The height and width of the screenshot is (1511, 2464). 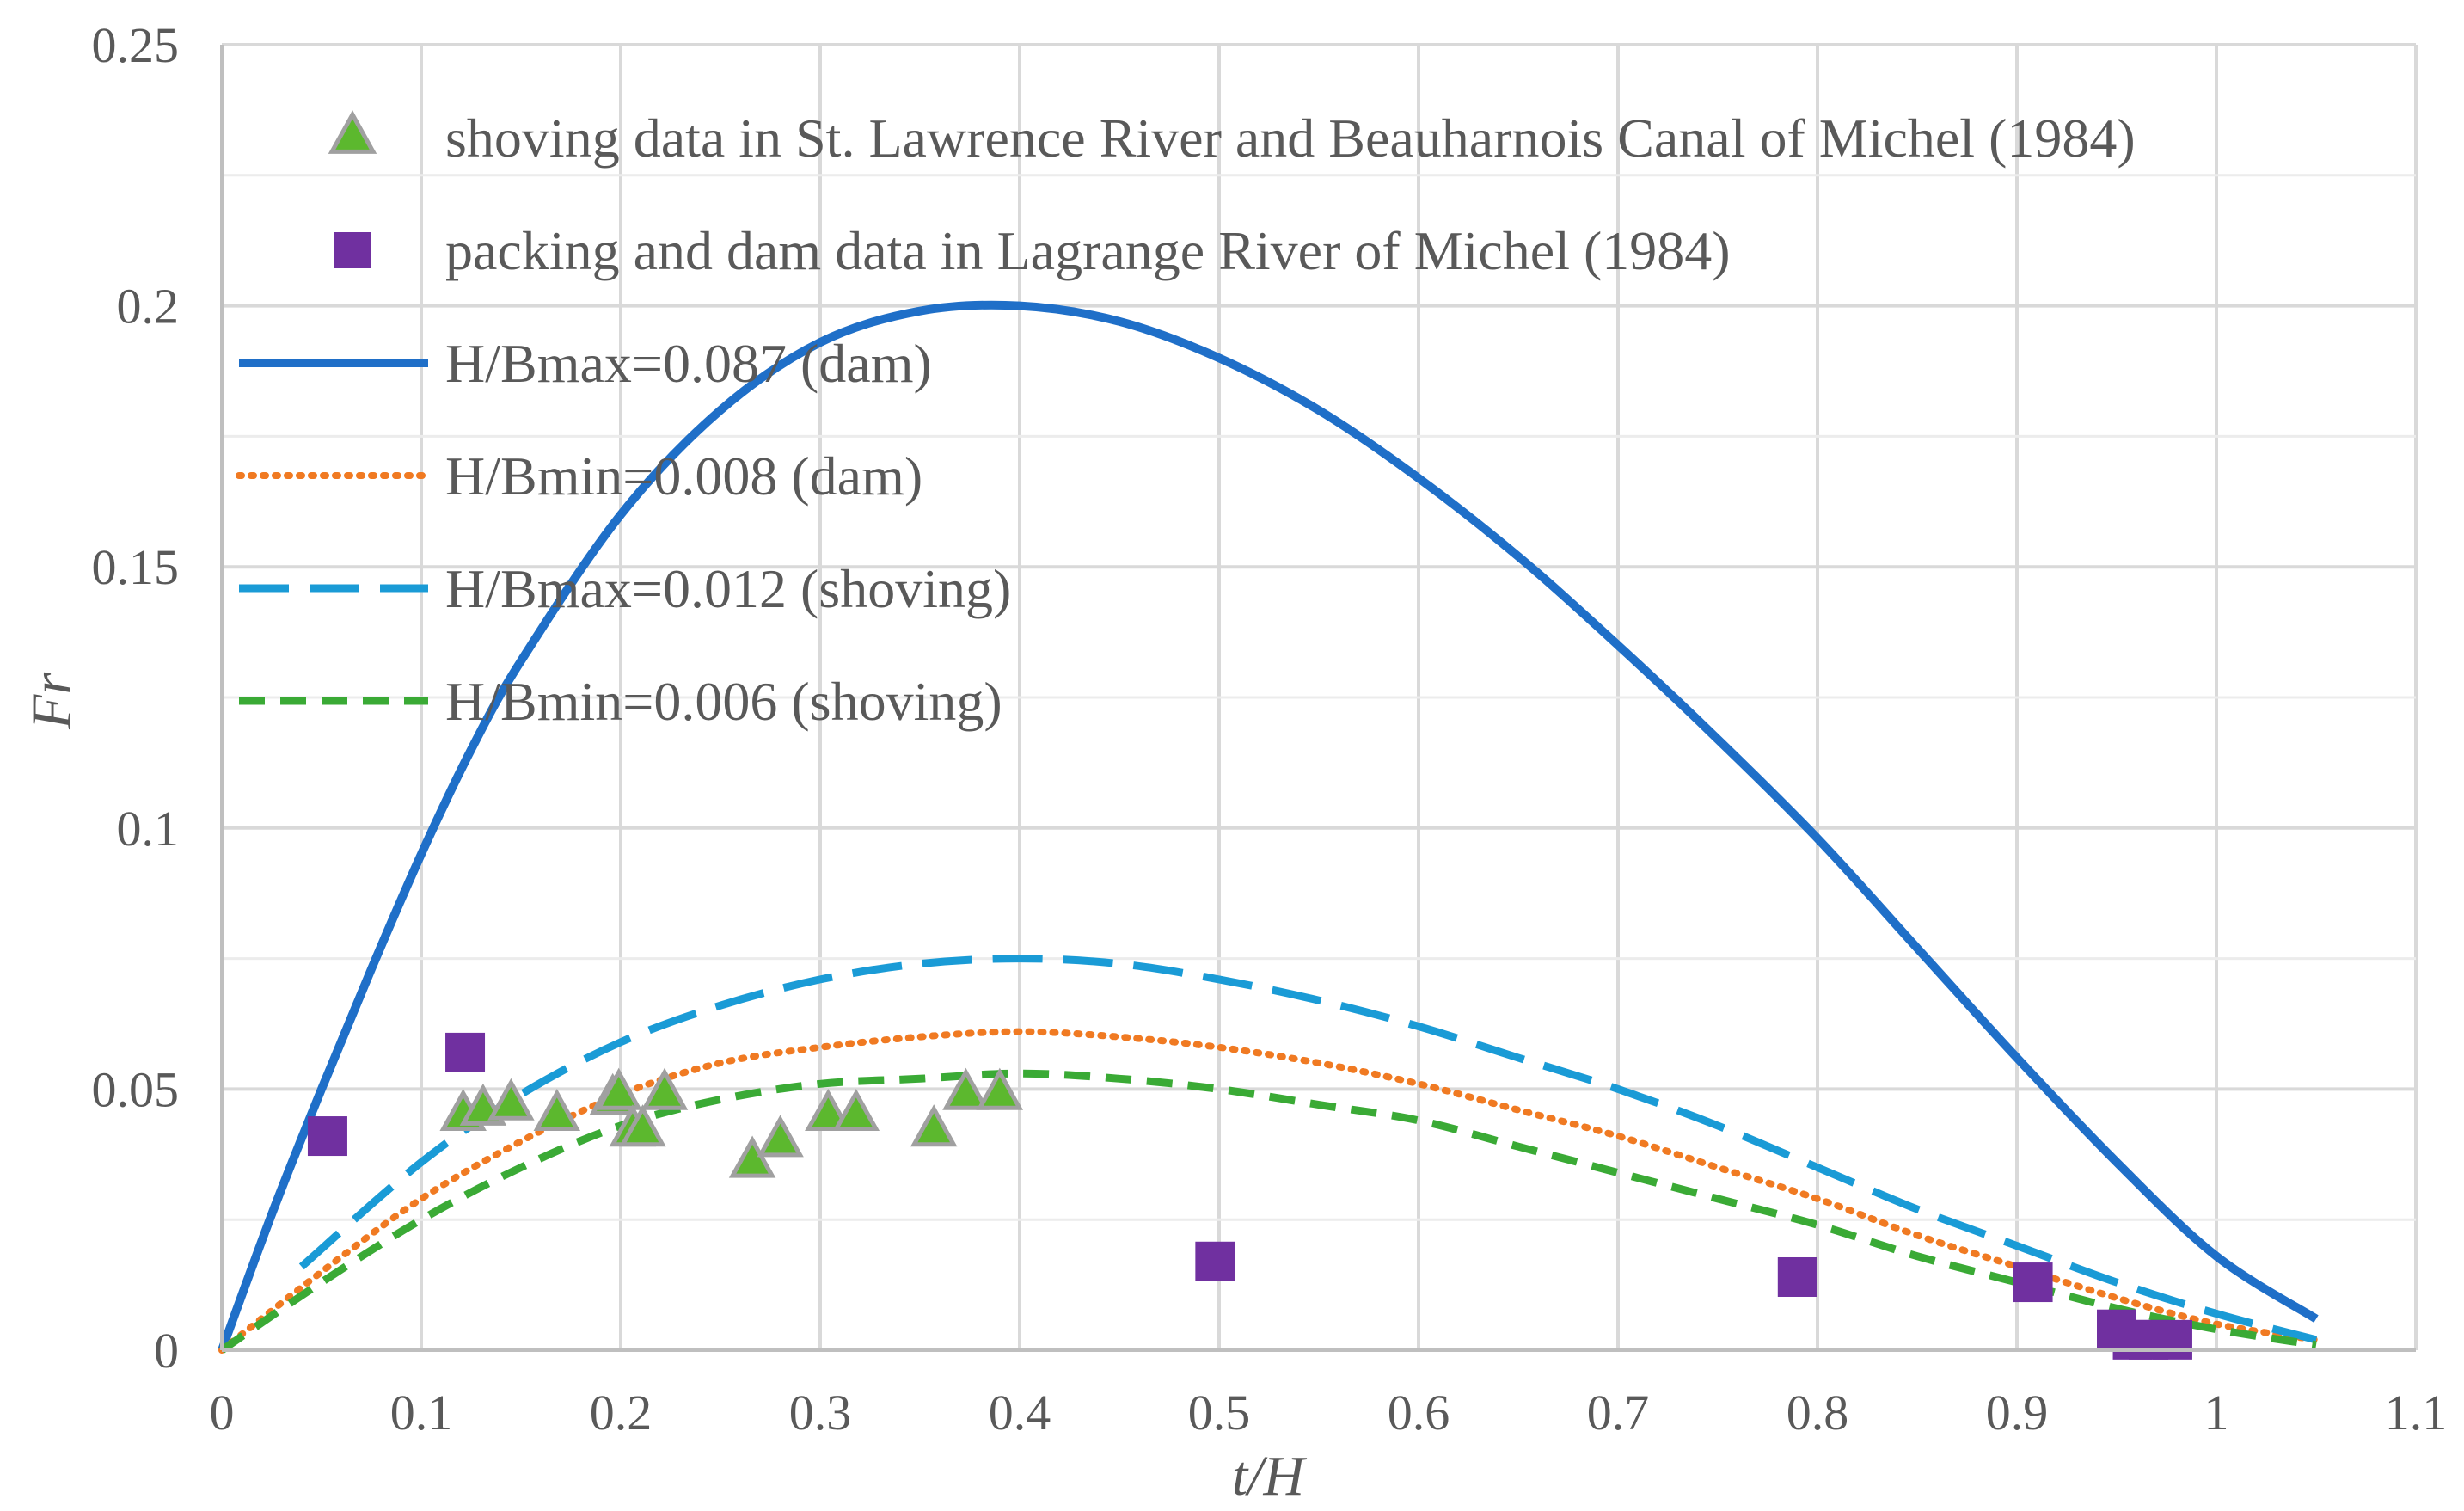 What do you see at coordinates (1618, 1412) in the screenshot?
I see `x-tick-label: 0.7` at bounding box center [1618, 1412].